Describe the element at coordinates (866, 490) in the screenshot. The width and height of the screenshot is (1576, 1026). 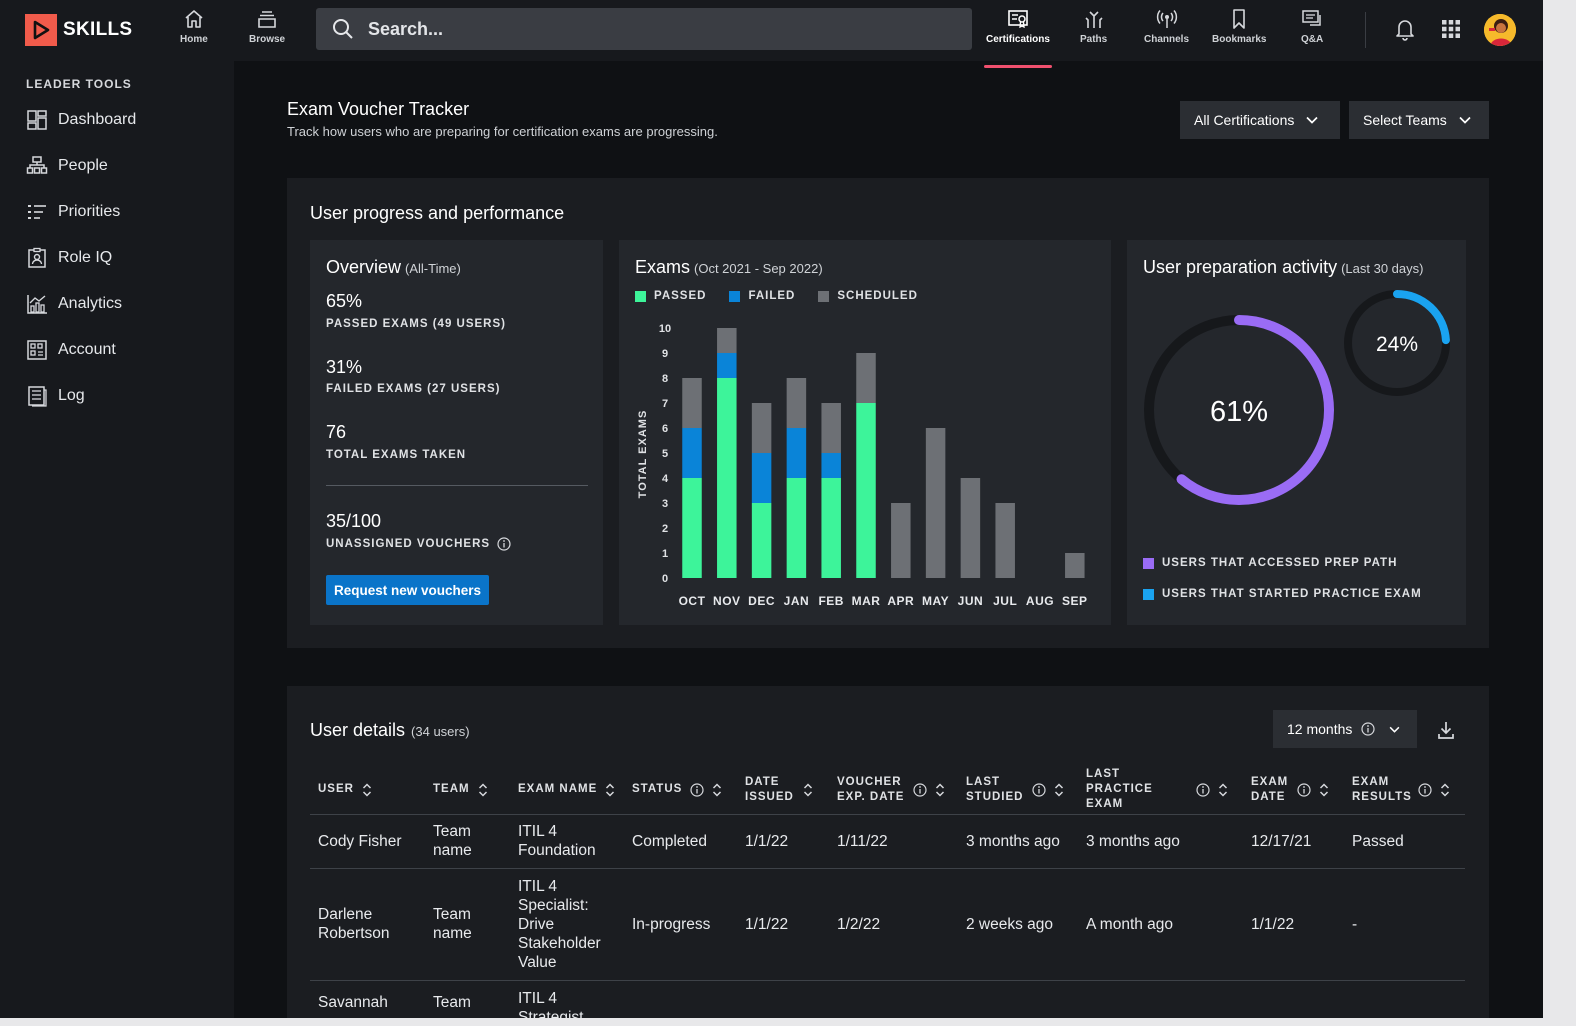
I see `bar-passed-mar` at that location.